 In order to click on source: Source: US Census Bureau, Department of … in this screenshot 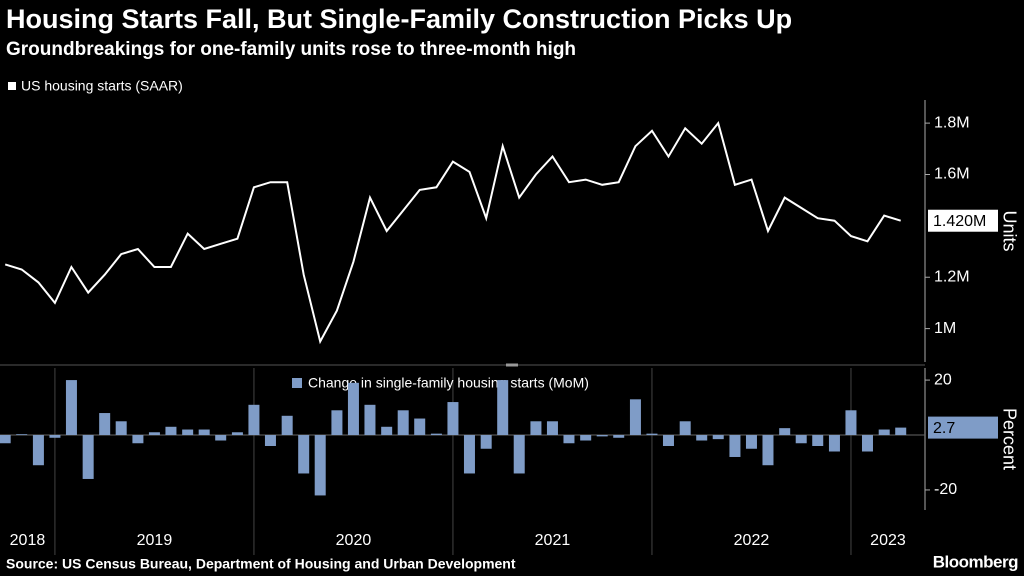, I will do `click(261, 564)`.